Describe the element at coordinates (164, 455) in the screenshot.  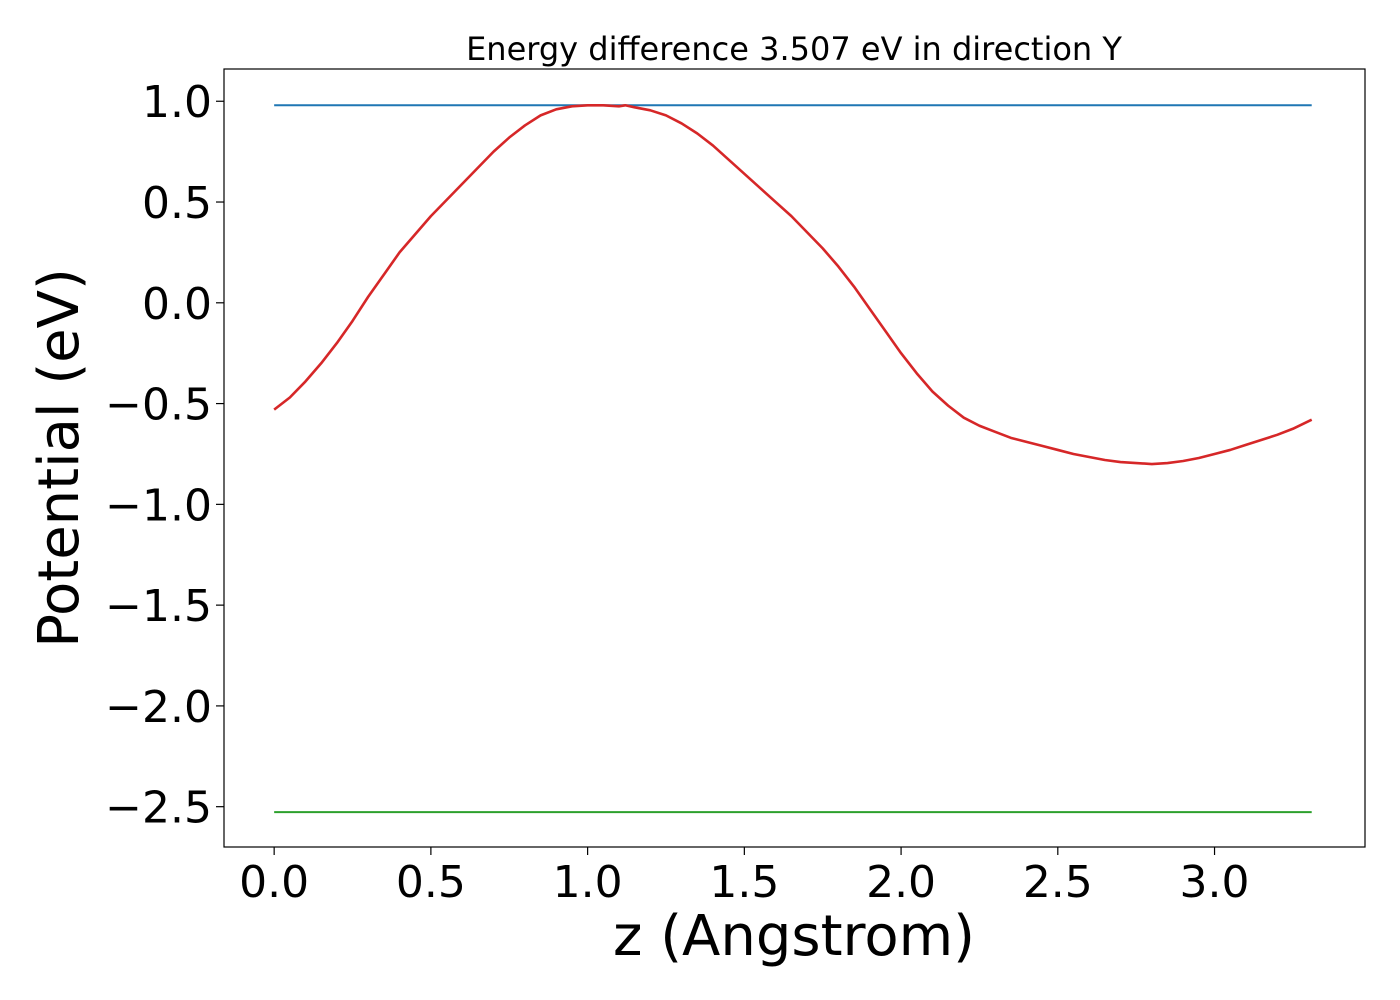
I see `y-axis-ticks: 1.0 0.5 0.0 −0.5 −1.0 −1.5 −2.0 −2.5` at that location.